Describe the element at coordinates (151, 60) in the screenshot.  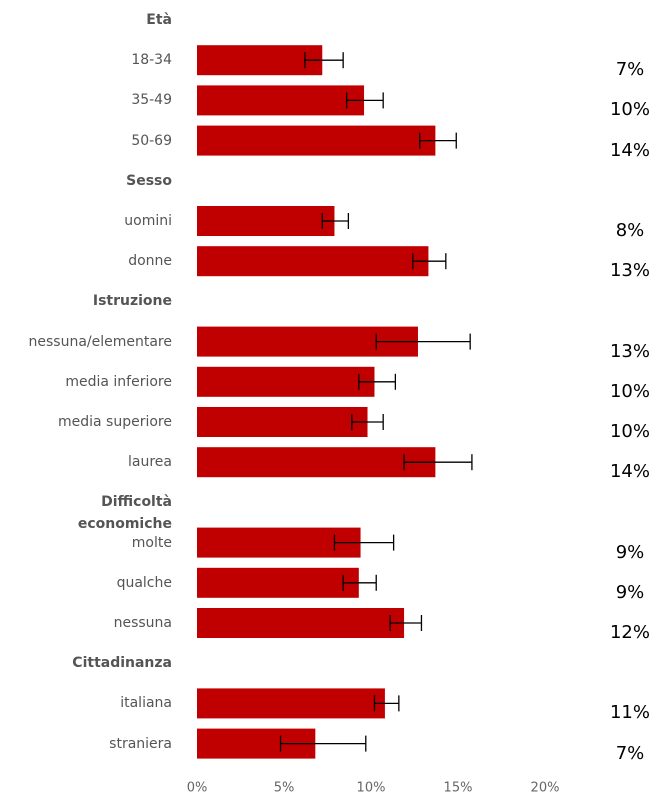
I see `category-label: 18-34` at that location.